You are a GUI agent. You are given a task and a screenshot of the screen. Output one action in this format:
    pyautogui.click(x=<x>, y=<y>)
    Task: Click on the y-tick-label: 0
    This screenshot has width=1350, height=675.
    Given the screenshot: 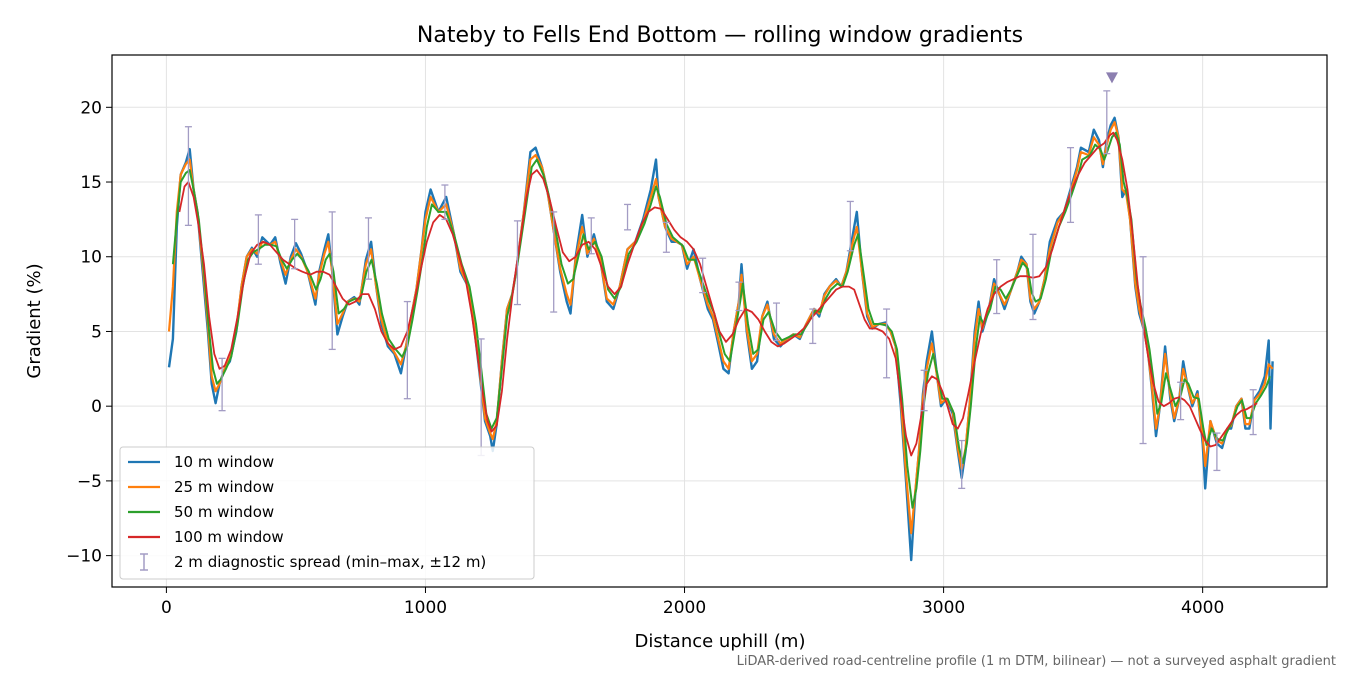 What is the action you would take?
    pyautogui.click(x=96, y=407)
    